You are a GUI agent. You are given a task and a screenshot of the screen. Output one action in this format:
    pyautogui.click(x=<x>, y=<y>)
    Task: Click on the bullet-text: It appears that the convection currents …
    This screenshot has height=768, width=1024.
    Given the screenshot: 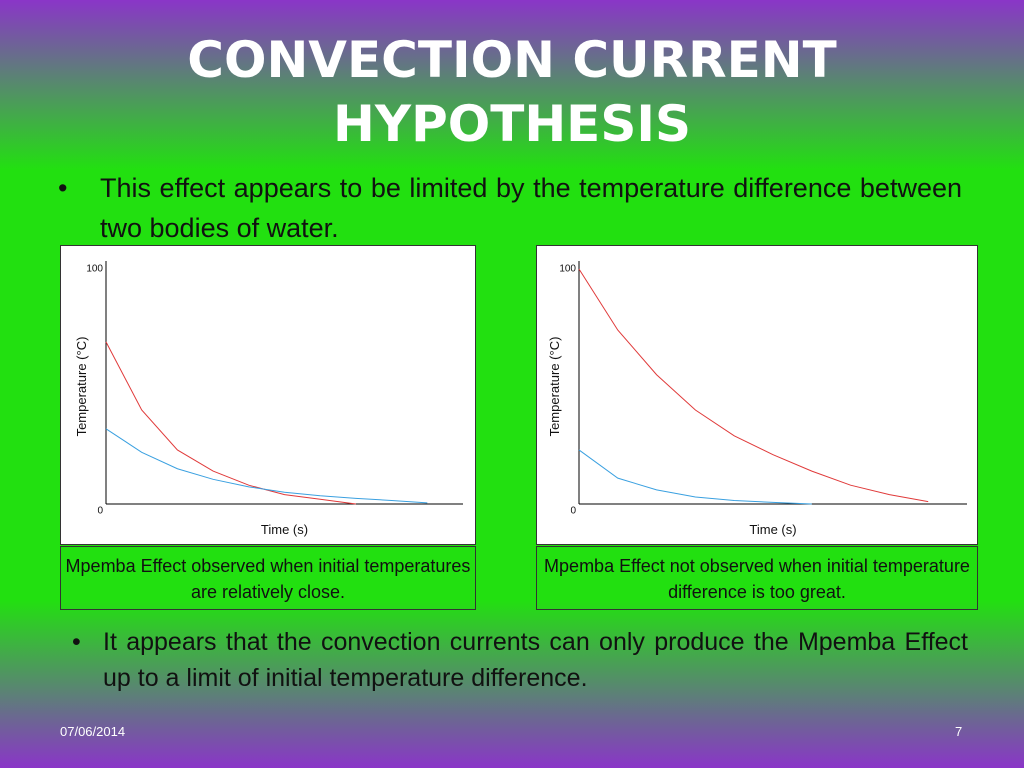 What is the action you would take?
    pyautogui.click(x=535, y=660)
    